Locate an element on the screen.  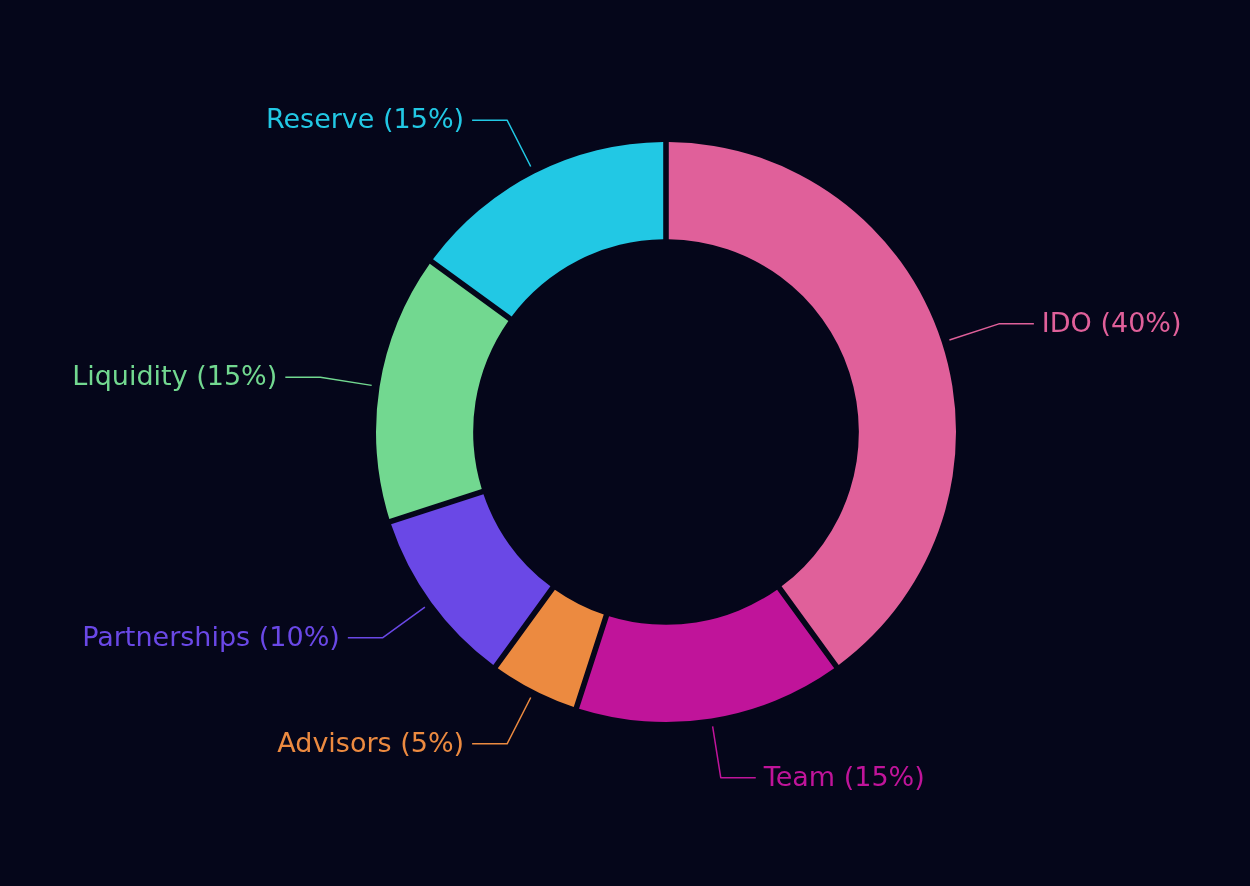
slice-label: Liquidity (15%) is located at coordinates (175, 376).